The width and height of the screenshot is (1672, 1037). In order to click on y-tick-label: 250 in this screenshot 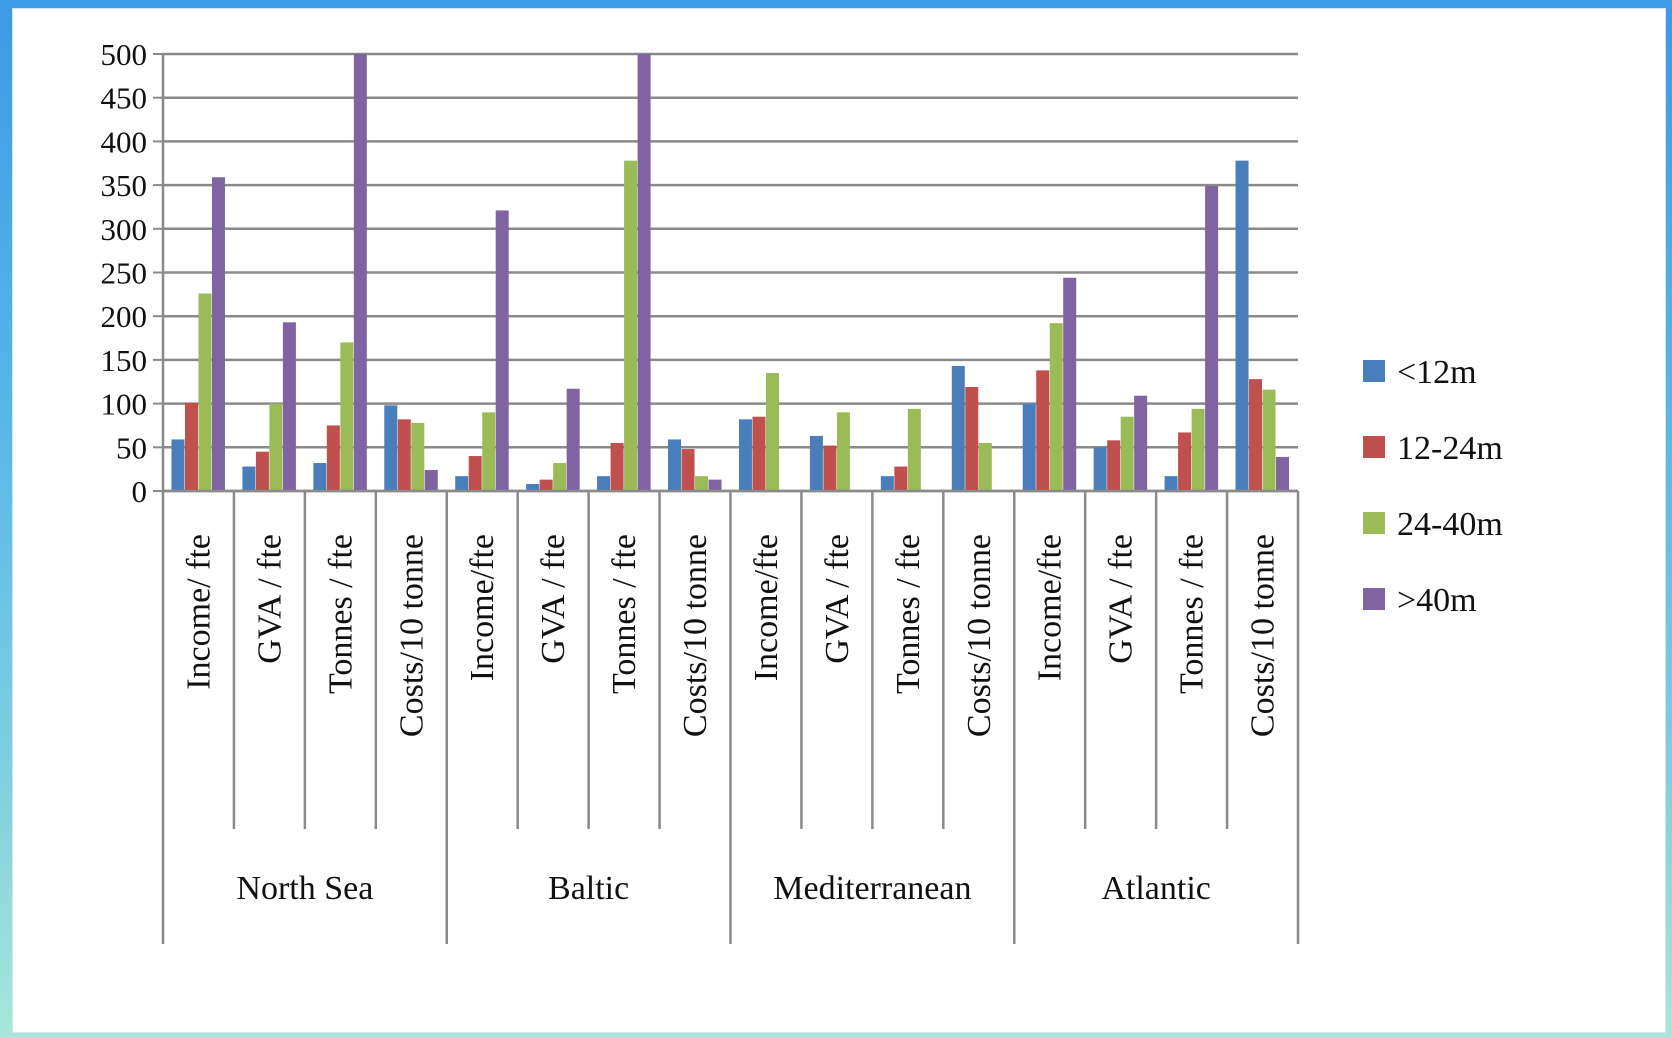, I will do `click(124, 273)`.